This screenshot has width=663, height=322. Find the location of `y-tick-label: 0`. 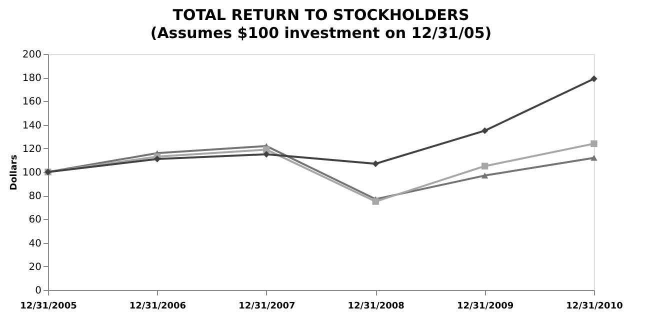

y-tick-label: 0 is located at coordinates (38, 291).